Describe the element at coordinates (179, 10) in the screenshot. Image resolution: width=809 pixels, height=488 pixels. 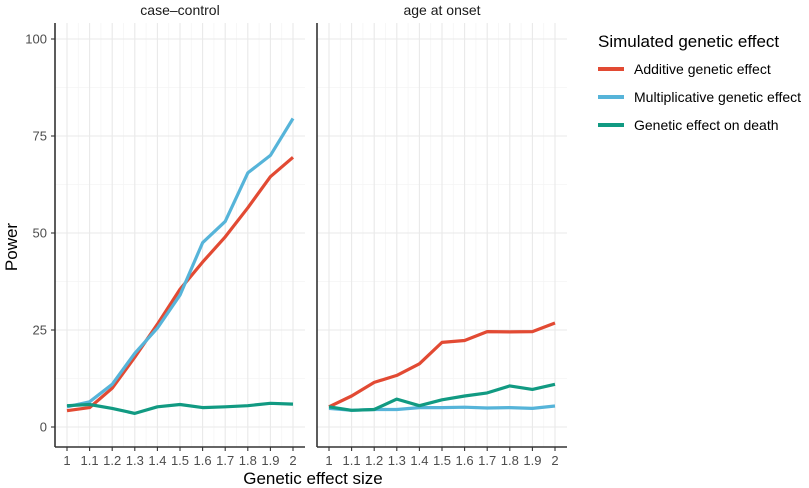
I see `facet-title: case–control` at that location.